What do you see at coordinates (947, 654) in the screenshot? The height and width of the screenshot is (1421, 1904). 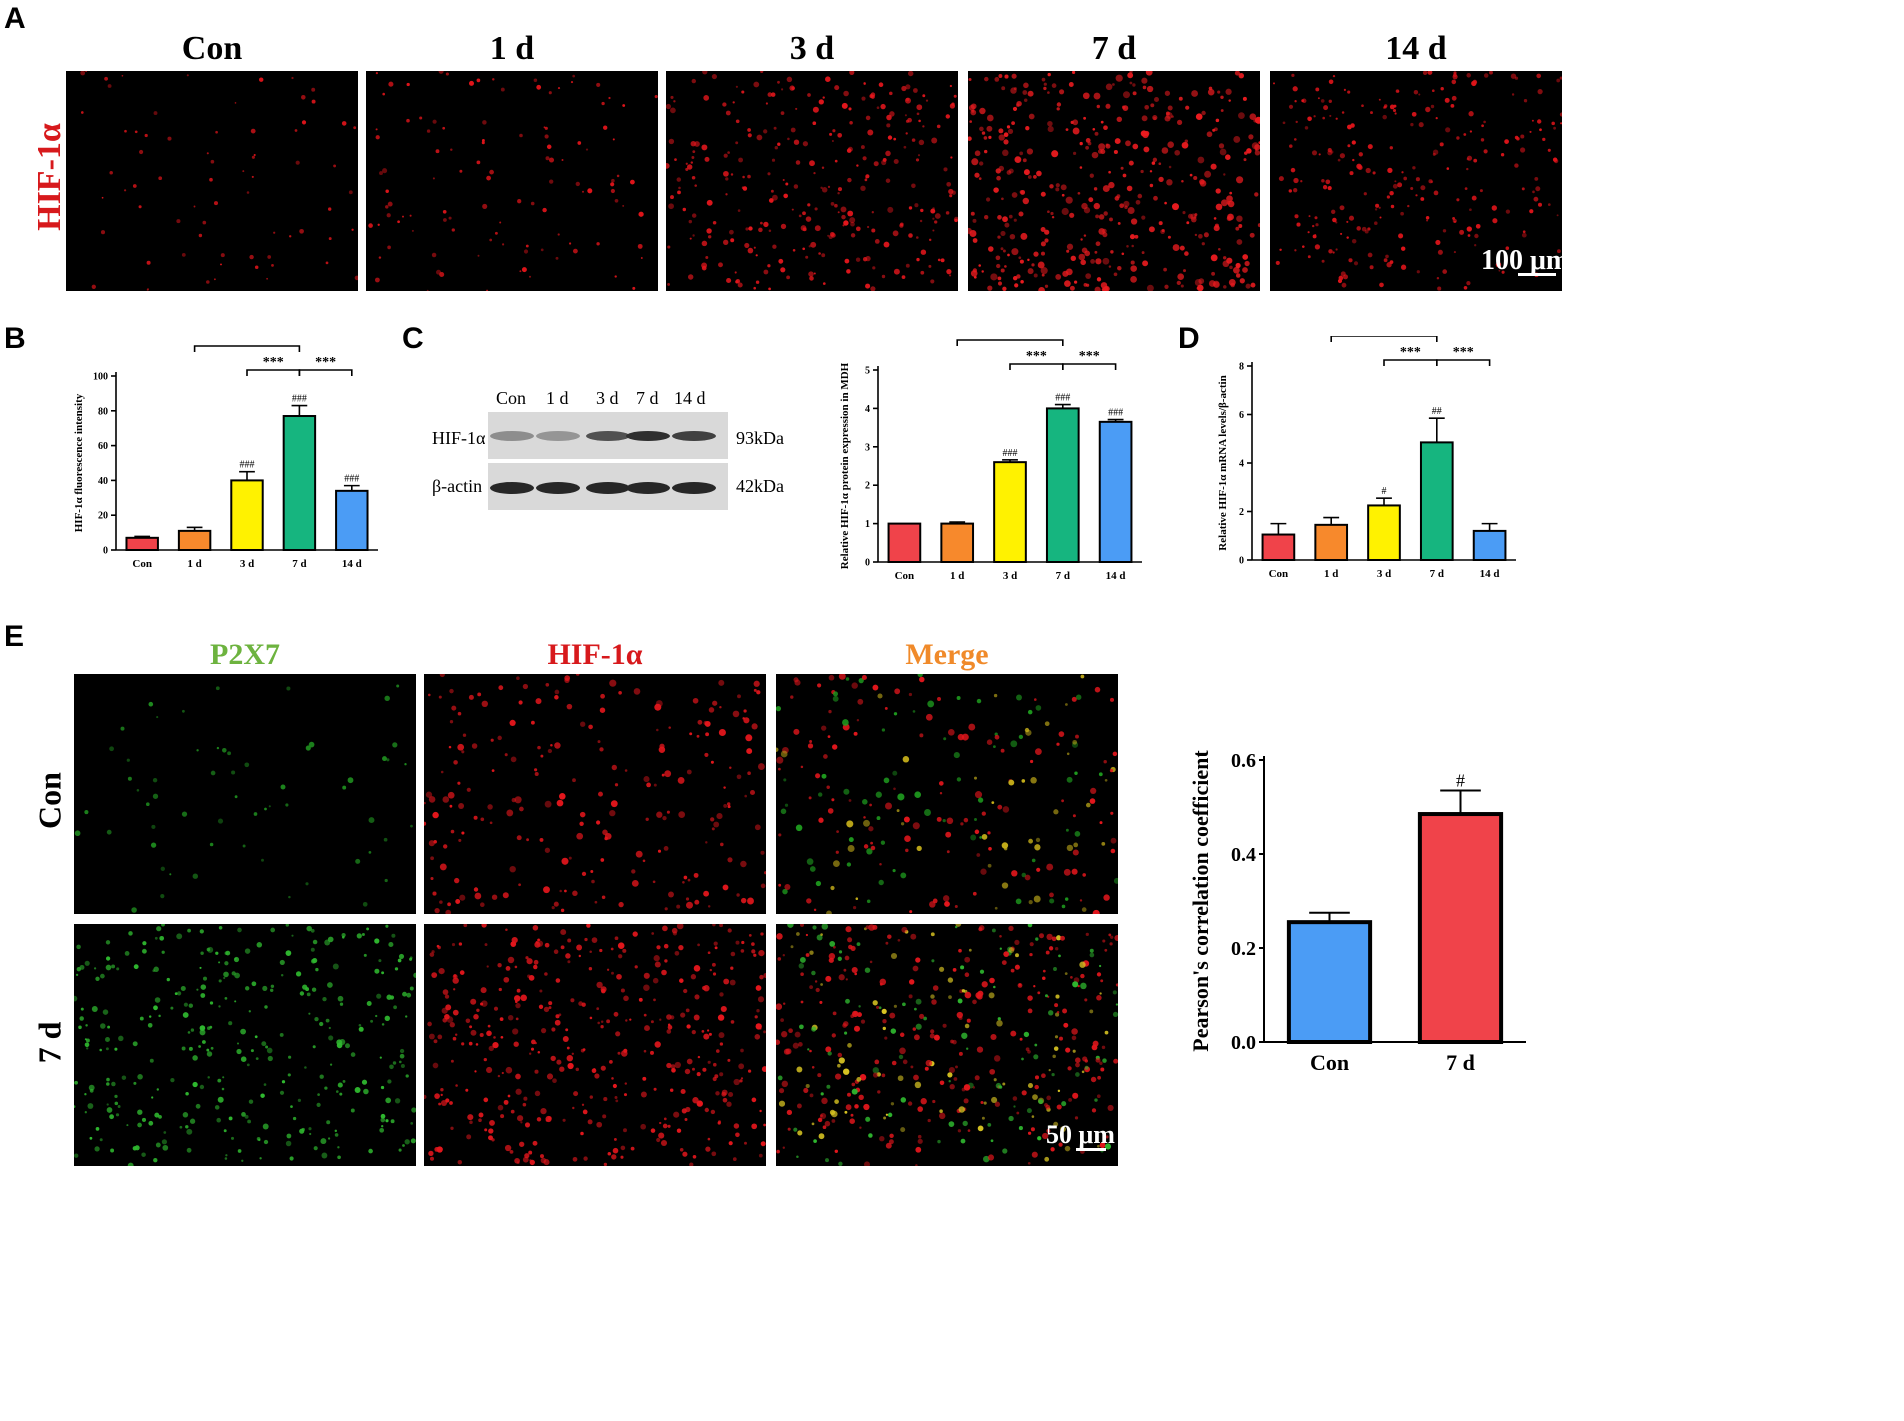 I see `col-head-merge: Merge` at bounding box center [947, 654].